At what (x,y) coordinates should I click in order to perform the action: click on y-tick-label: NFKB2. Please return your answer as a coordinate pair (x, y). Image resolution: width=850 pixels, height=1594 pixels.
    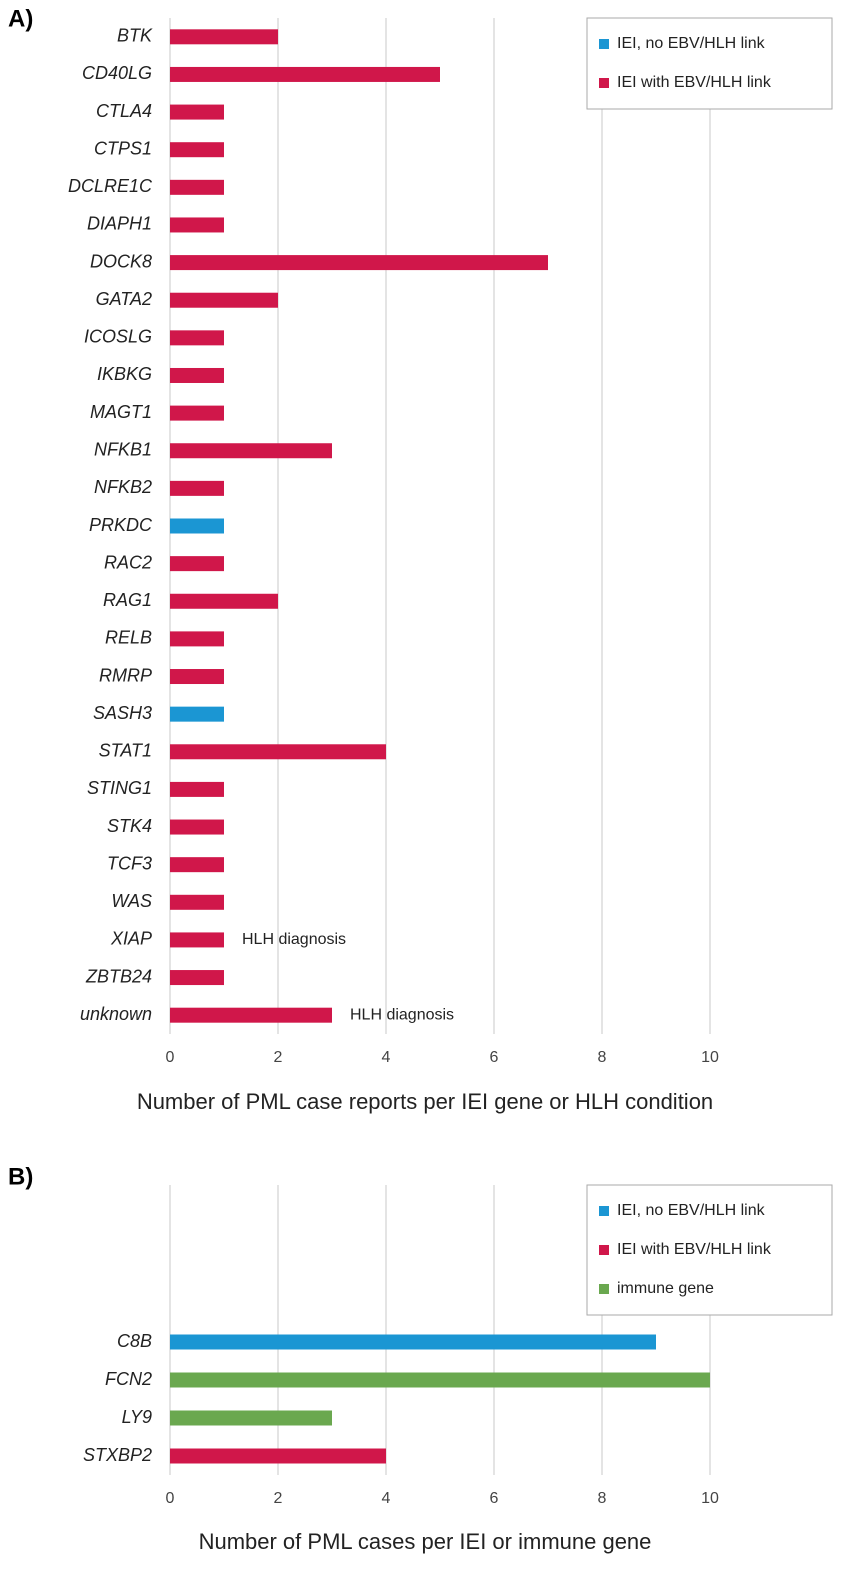
    Looking at the image, I should click on (123, 487).